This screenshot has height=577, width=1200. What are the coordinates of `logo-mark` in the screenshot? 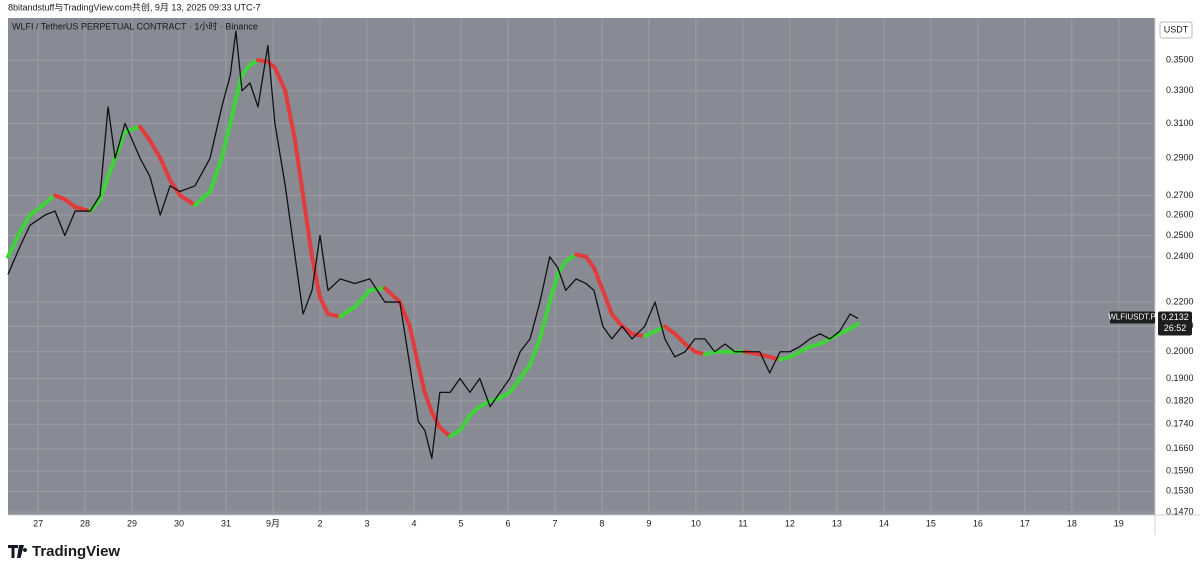 It's located at (18, 551).